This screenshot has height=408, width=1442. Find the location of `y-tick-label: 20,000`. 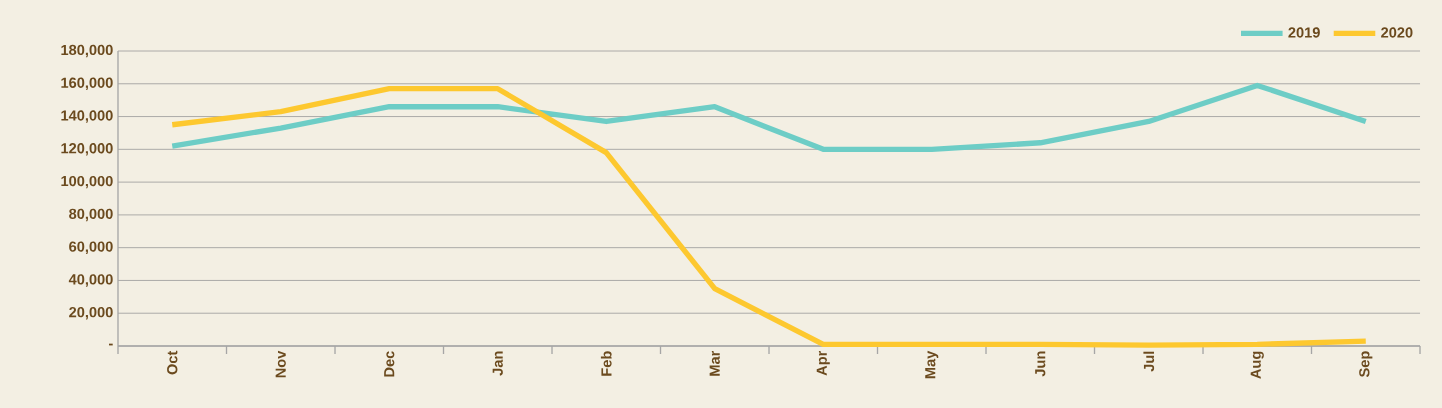

y-tick-label: 20,000 is located at coordinates (91, 313).